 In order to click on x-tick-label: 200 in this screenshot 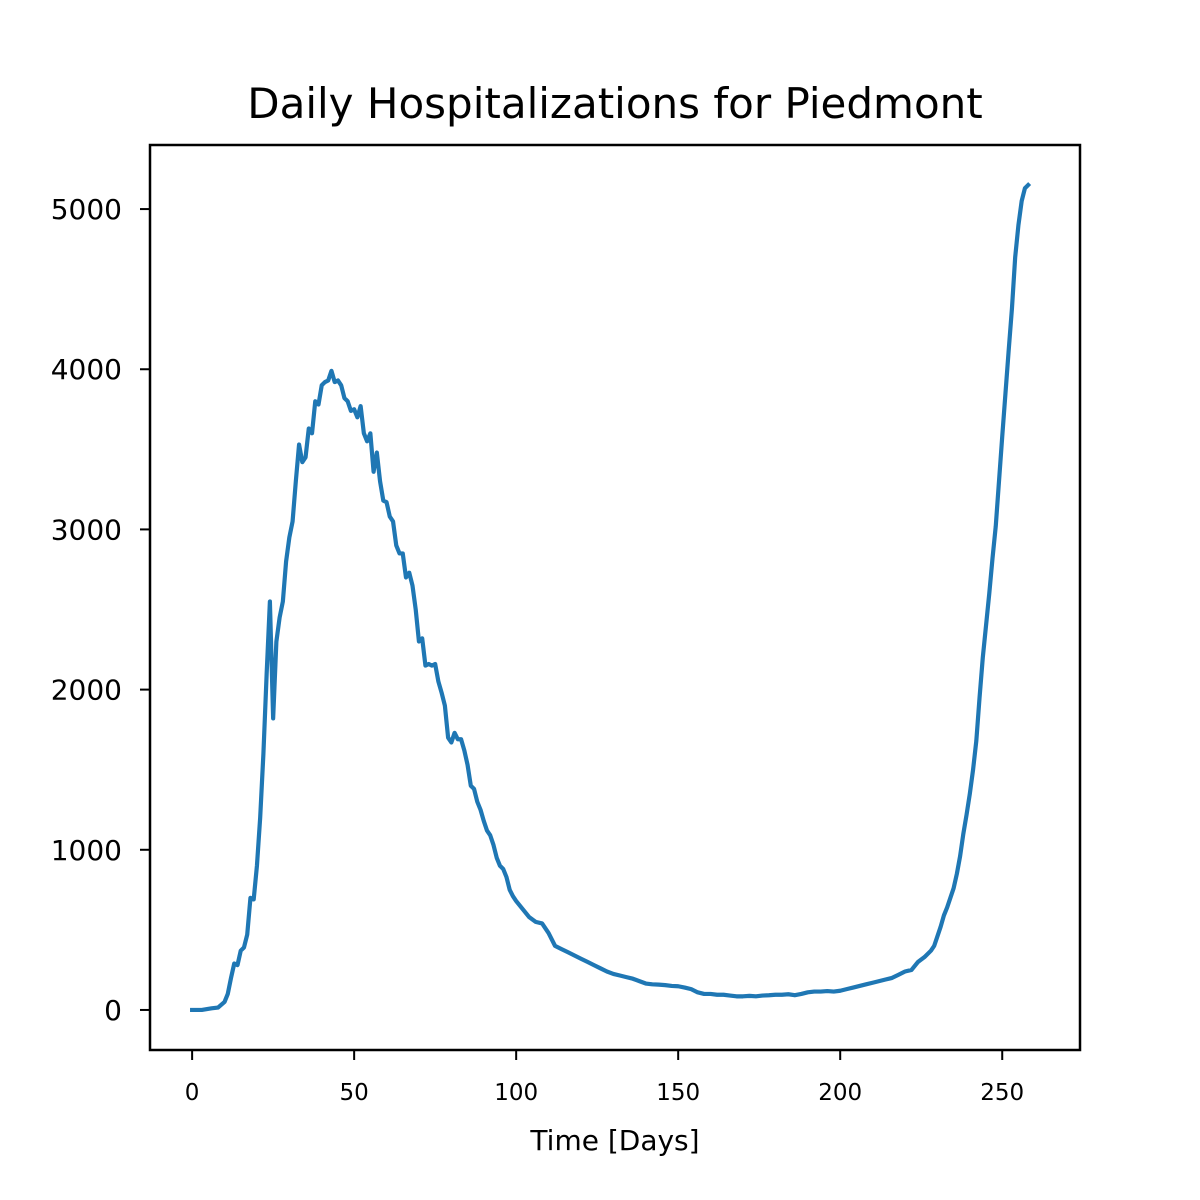, I will do `click(840, 1093)`.